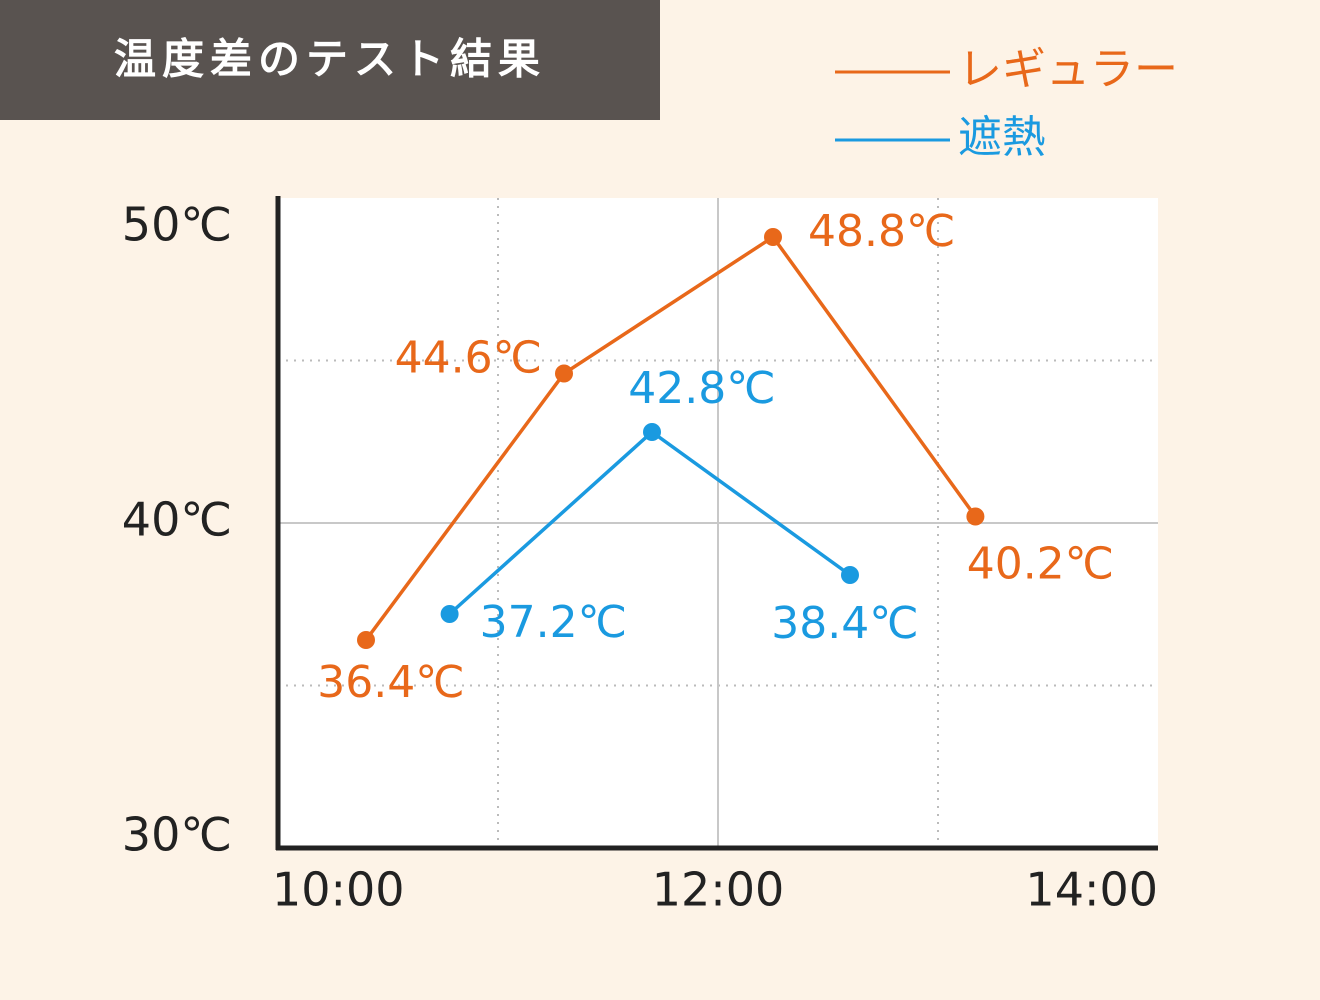  I want to click on chart-title: 温度差のテスト結果, so click(330, 59).